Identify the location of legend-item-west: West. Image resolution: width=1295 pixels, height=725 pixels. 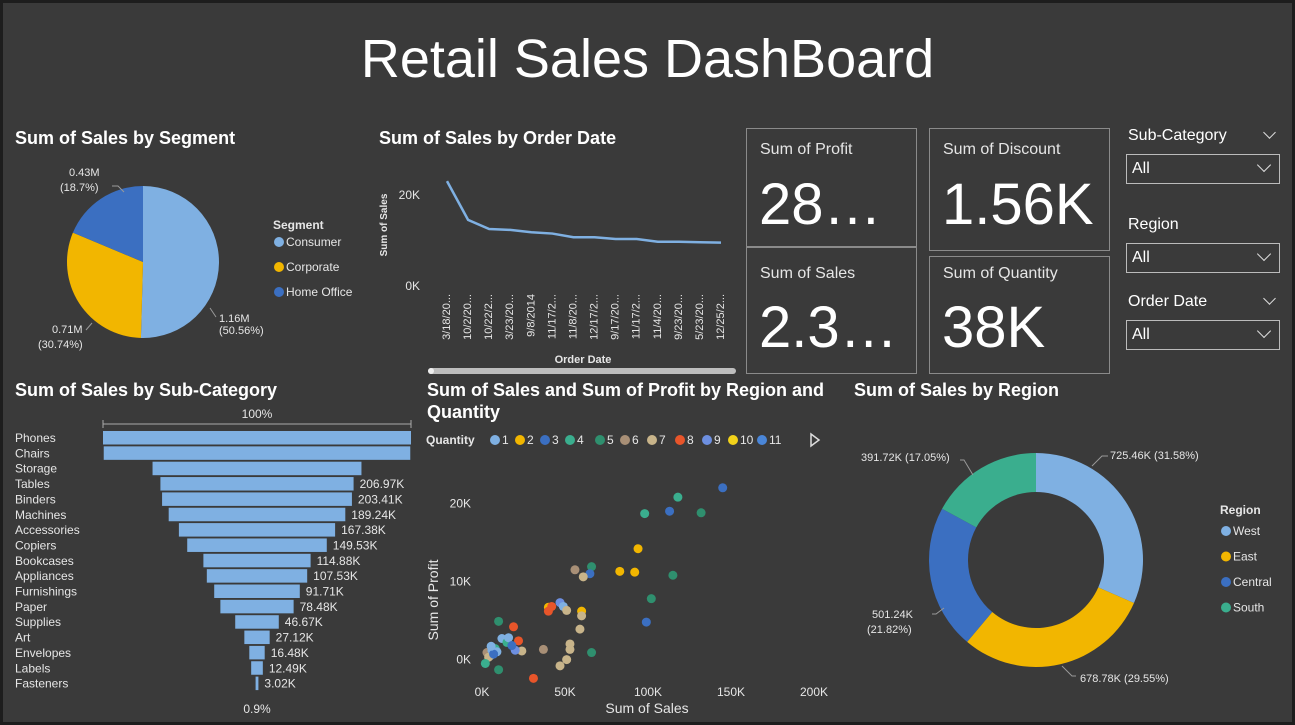
(1247, 531).